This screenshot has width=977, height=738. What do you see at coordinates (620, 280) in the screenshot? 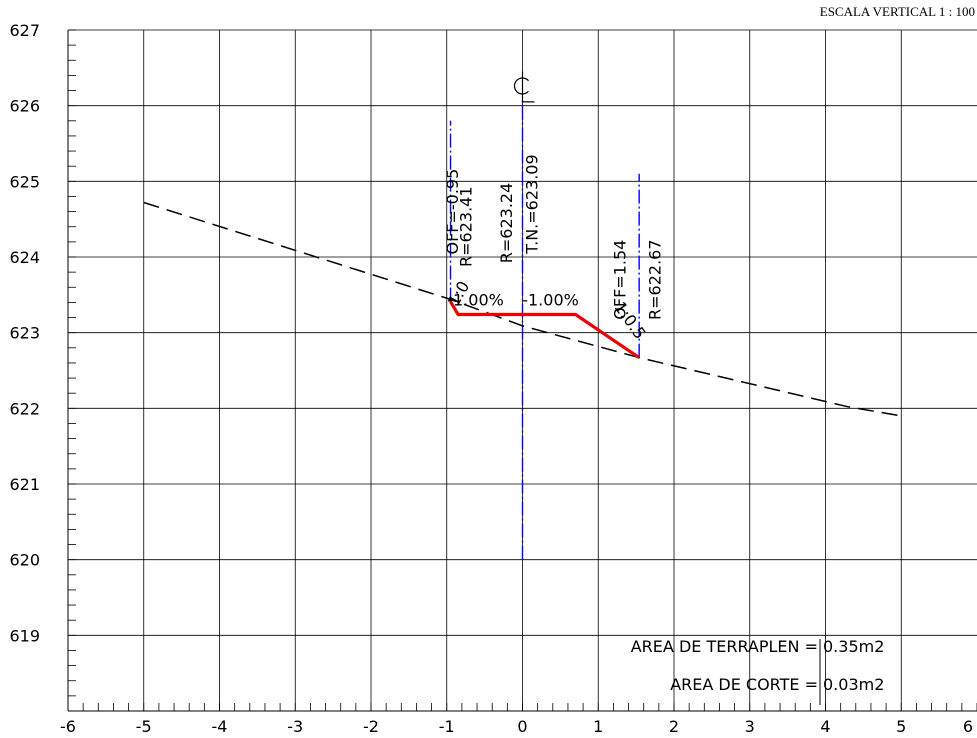
I see `offset-annotation: OFF=1.54` at bounding box center [620, 280].